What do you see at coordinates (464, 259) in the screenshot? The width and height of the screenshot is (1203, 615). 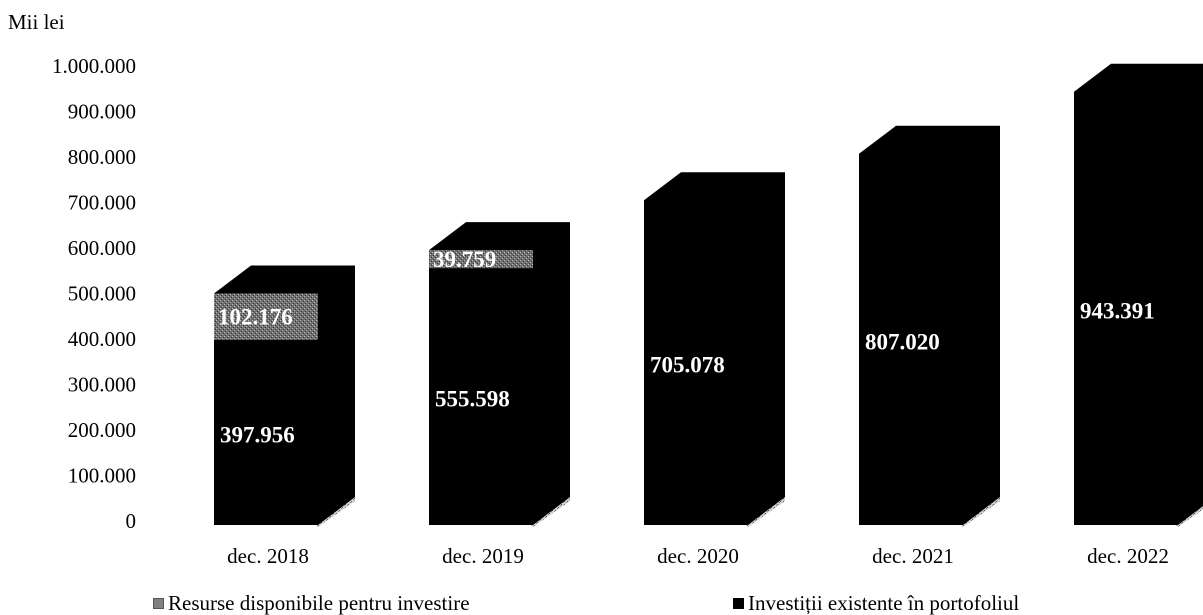 I see `data-label-resurse: 39.759` at bounding box center [464, 259].